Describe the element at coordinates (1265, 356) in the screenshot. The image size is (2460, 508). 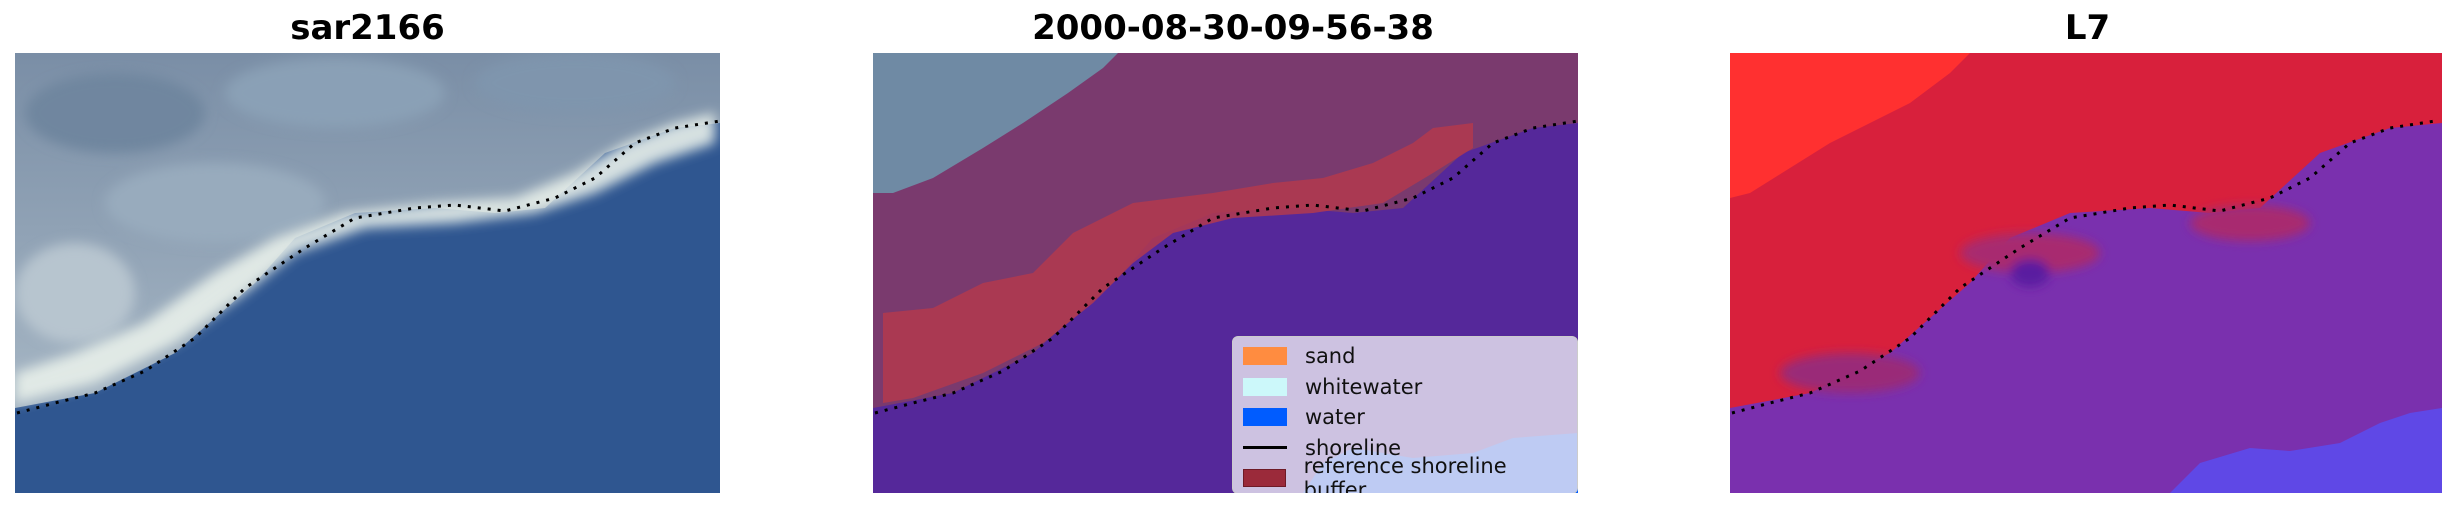
I see `sand-swatch` at that location.